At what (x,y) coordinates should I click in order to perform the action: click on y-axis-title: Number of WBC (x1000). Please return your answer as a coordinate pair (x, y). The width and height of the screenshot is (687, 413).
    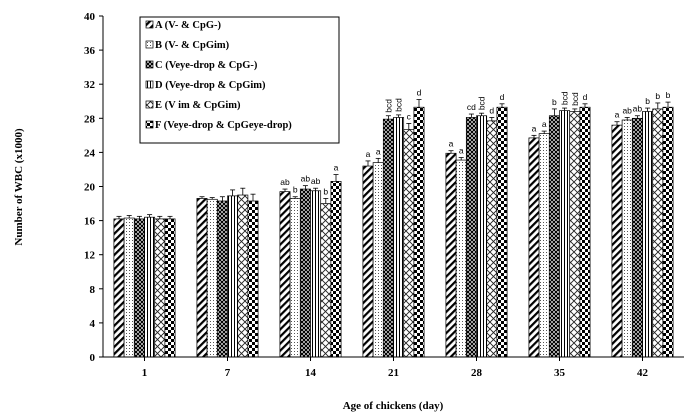
    Looking at the image, I should click on (19, 187).